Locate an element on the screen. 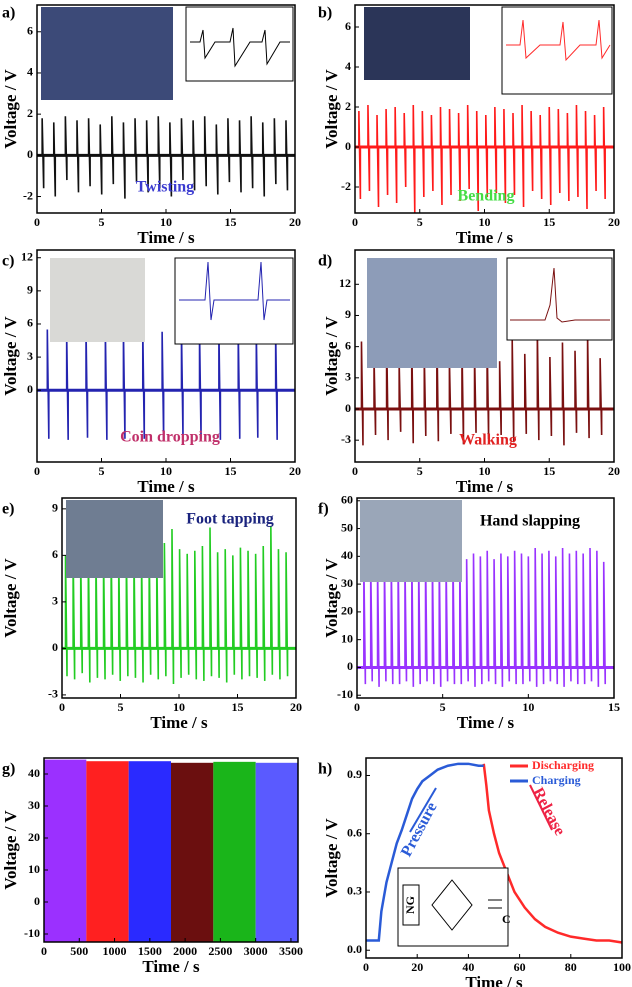  y-tick-label: 12 is located at coordinates (345, 283).